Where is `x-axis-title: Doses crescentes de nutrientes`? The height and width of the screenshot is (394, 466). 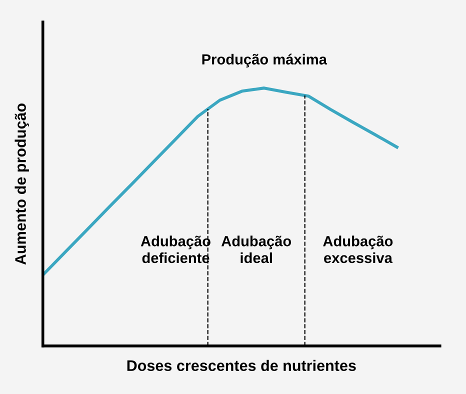 x-axis-title: Doses crescentes de nutrientes is located at coordinates (241, 366).